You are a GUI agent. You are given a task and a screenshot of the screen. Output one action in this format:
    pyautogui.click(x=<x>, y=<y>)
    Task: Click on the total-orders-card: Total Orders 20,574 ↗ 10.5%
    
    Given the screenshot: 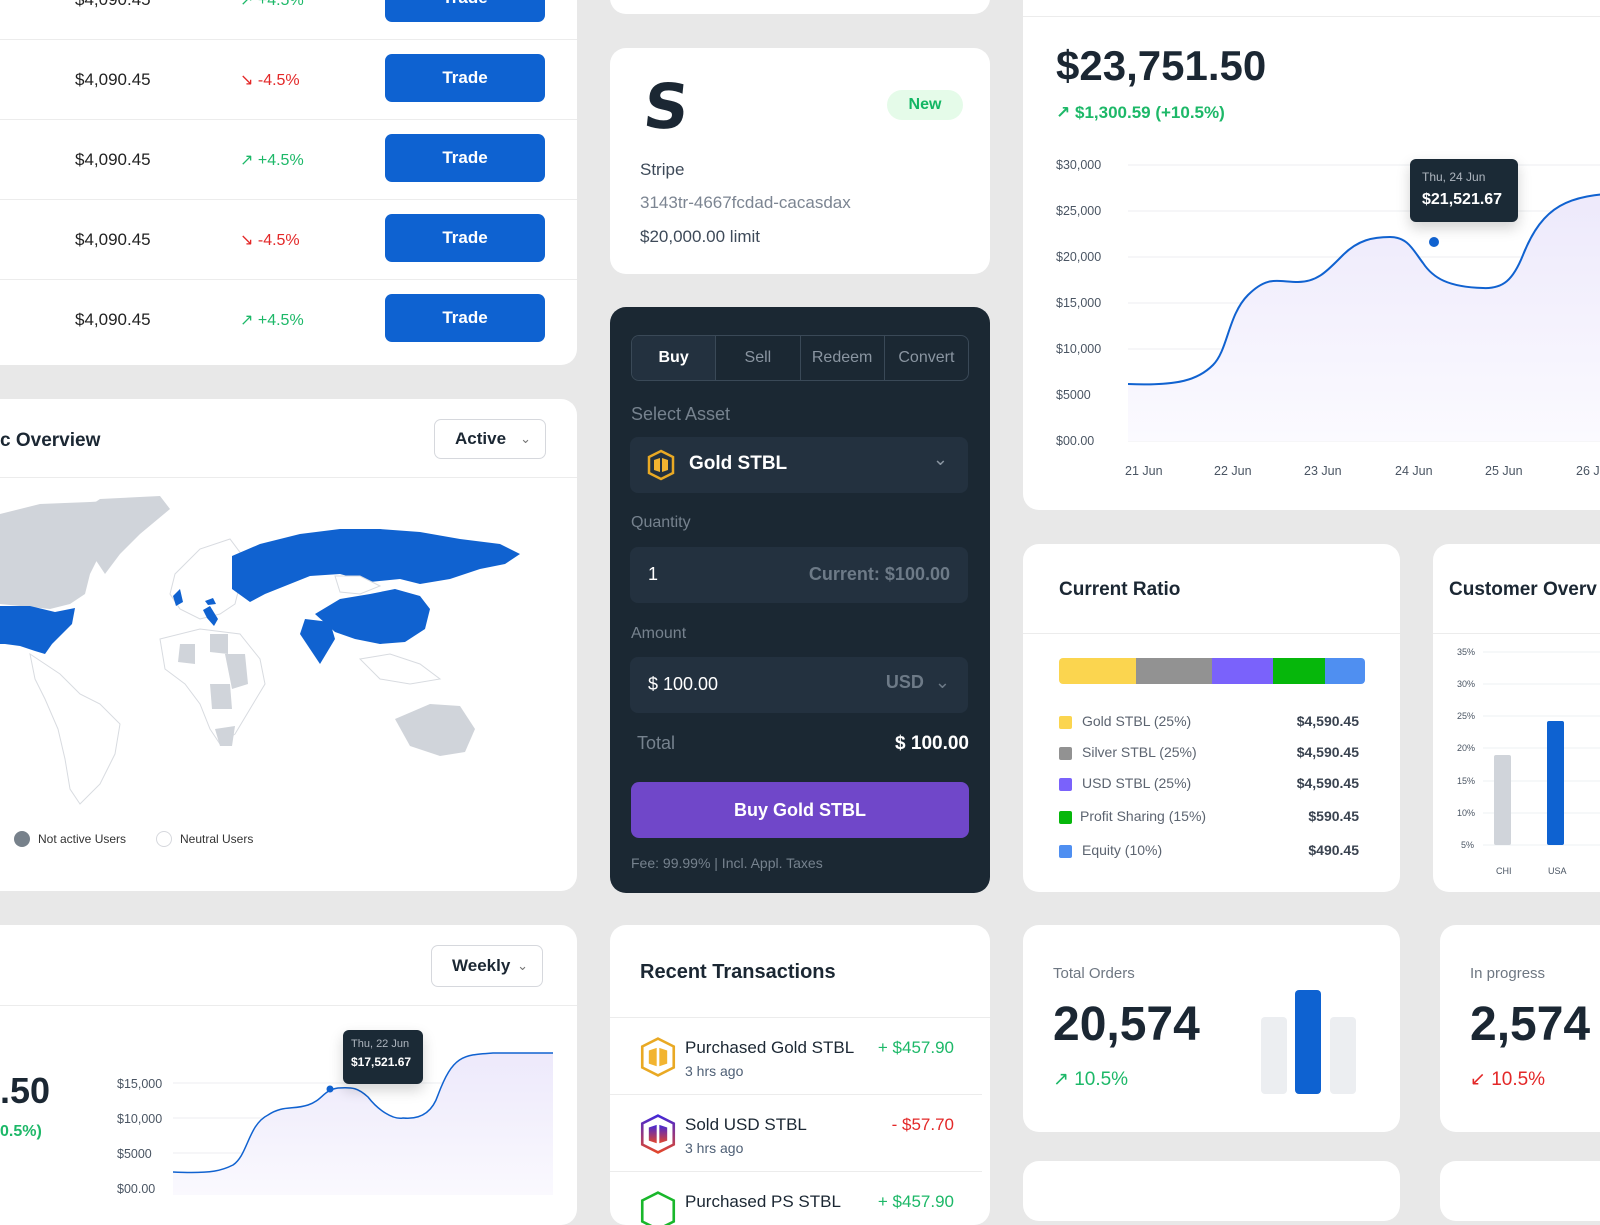 What is the action you would take?
    pyautogui.click(x=1211, y=1028)
    